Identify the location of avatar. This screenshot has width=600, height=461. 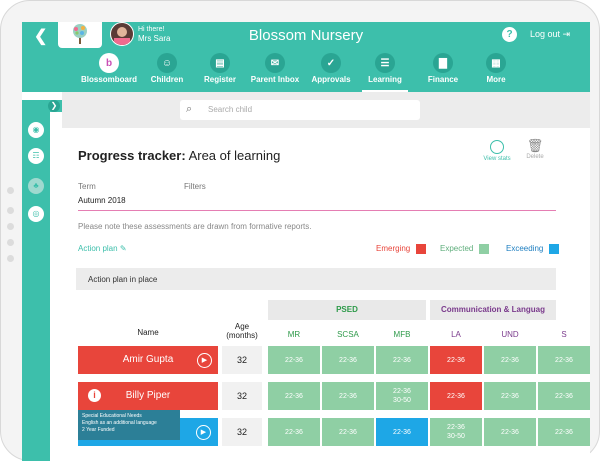
(122, 34).